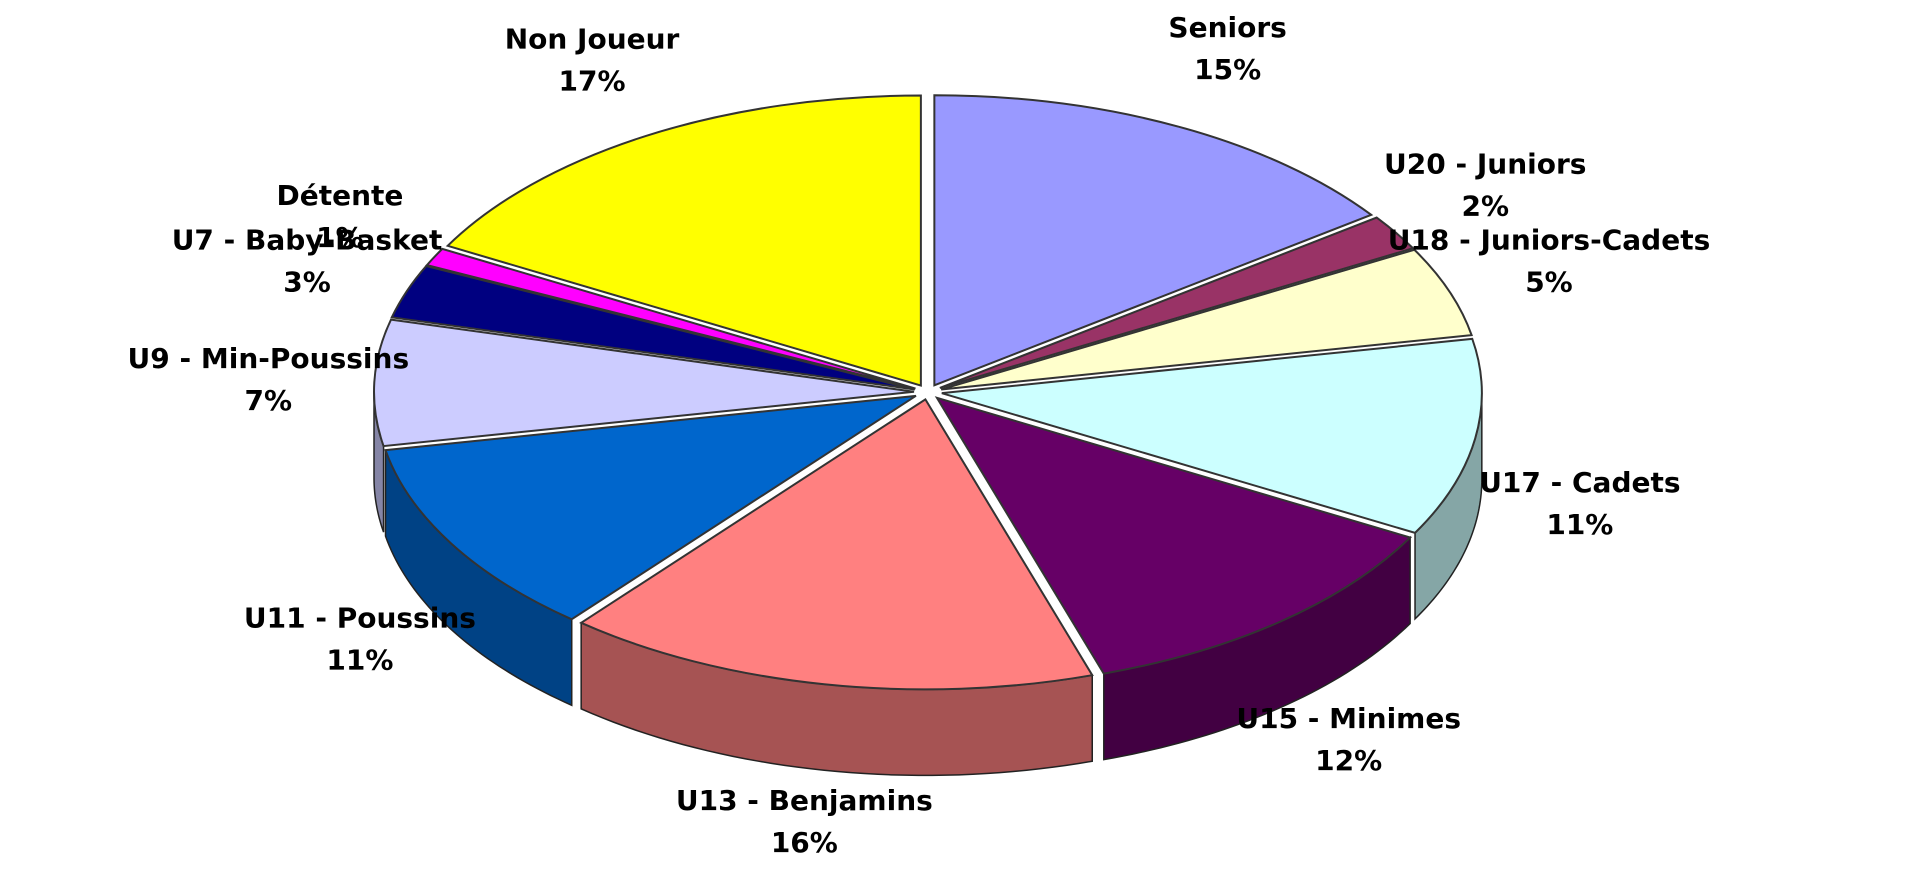 This screenshot has height=877, width=1928. What do you see at coordinates (307, 240) in the screenshot?
I see `slice-label: U7 - Baby-Basket` at bounding box center [307, 240].